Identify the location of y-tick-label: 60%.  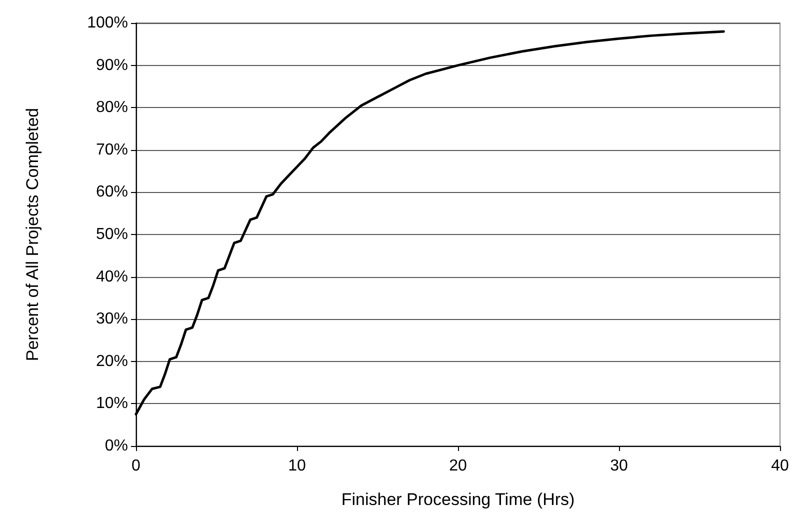
(112, 192).